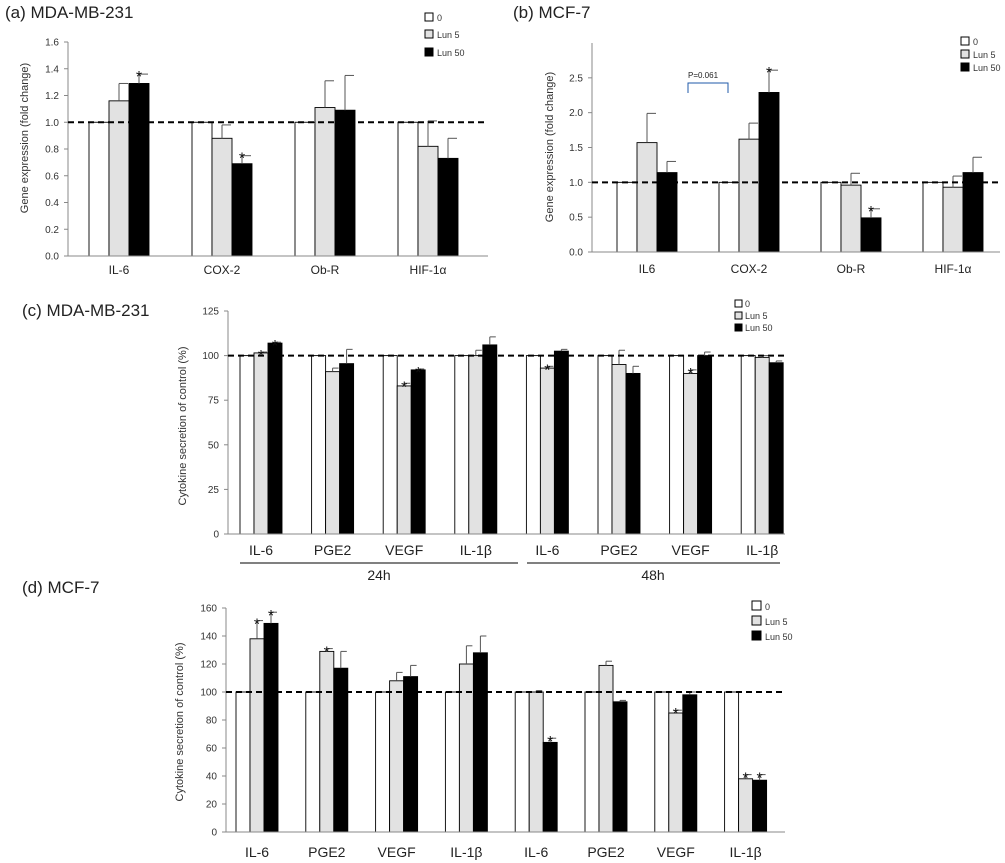 Image resolution: width=1005 pixels, height=863 pixels. What do you see at coordinates (536, 852) in the screenshot?
I see `category-label: IL-6` at bounding box center [536, 852].